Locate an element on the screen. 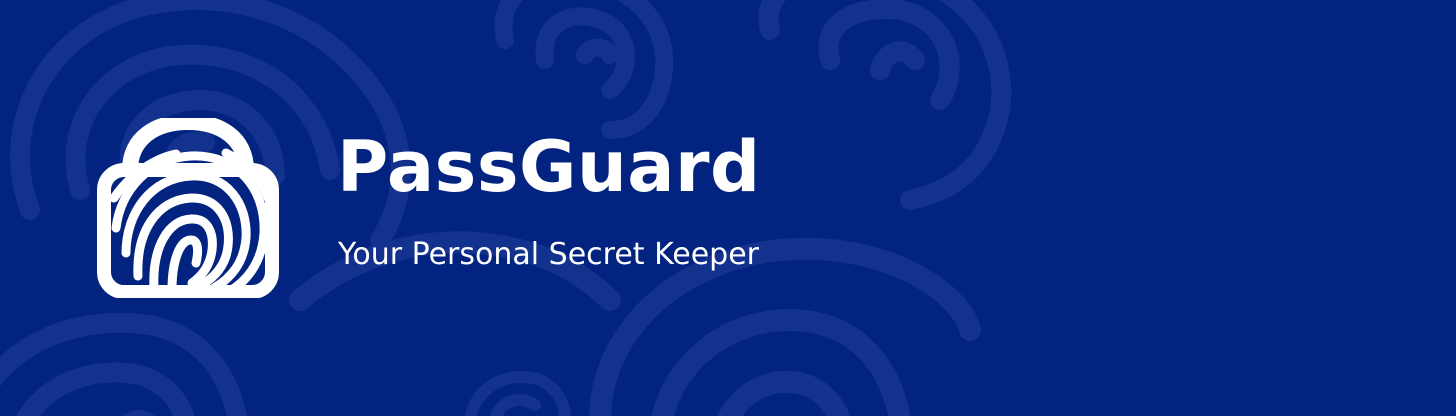  fingerprint-lock-icon is located at coordinates (188, 208).